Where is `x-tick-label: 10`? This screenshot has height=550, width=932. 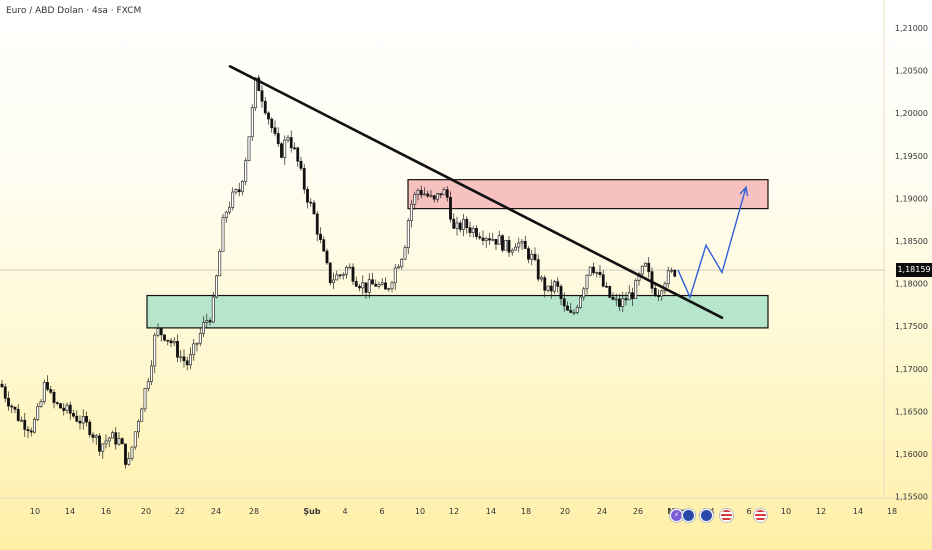 x-tick-label: 10 is located at coordinates (420, 511).